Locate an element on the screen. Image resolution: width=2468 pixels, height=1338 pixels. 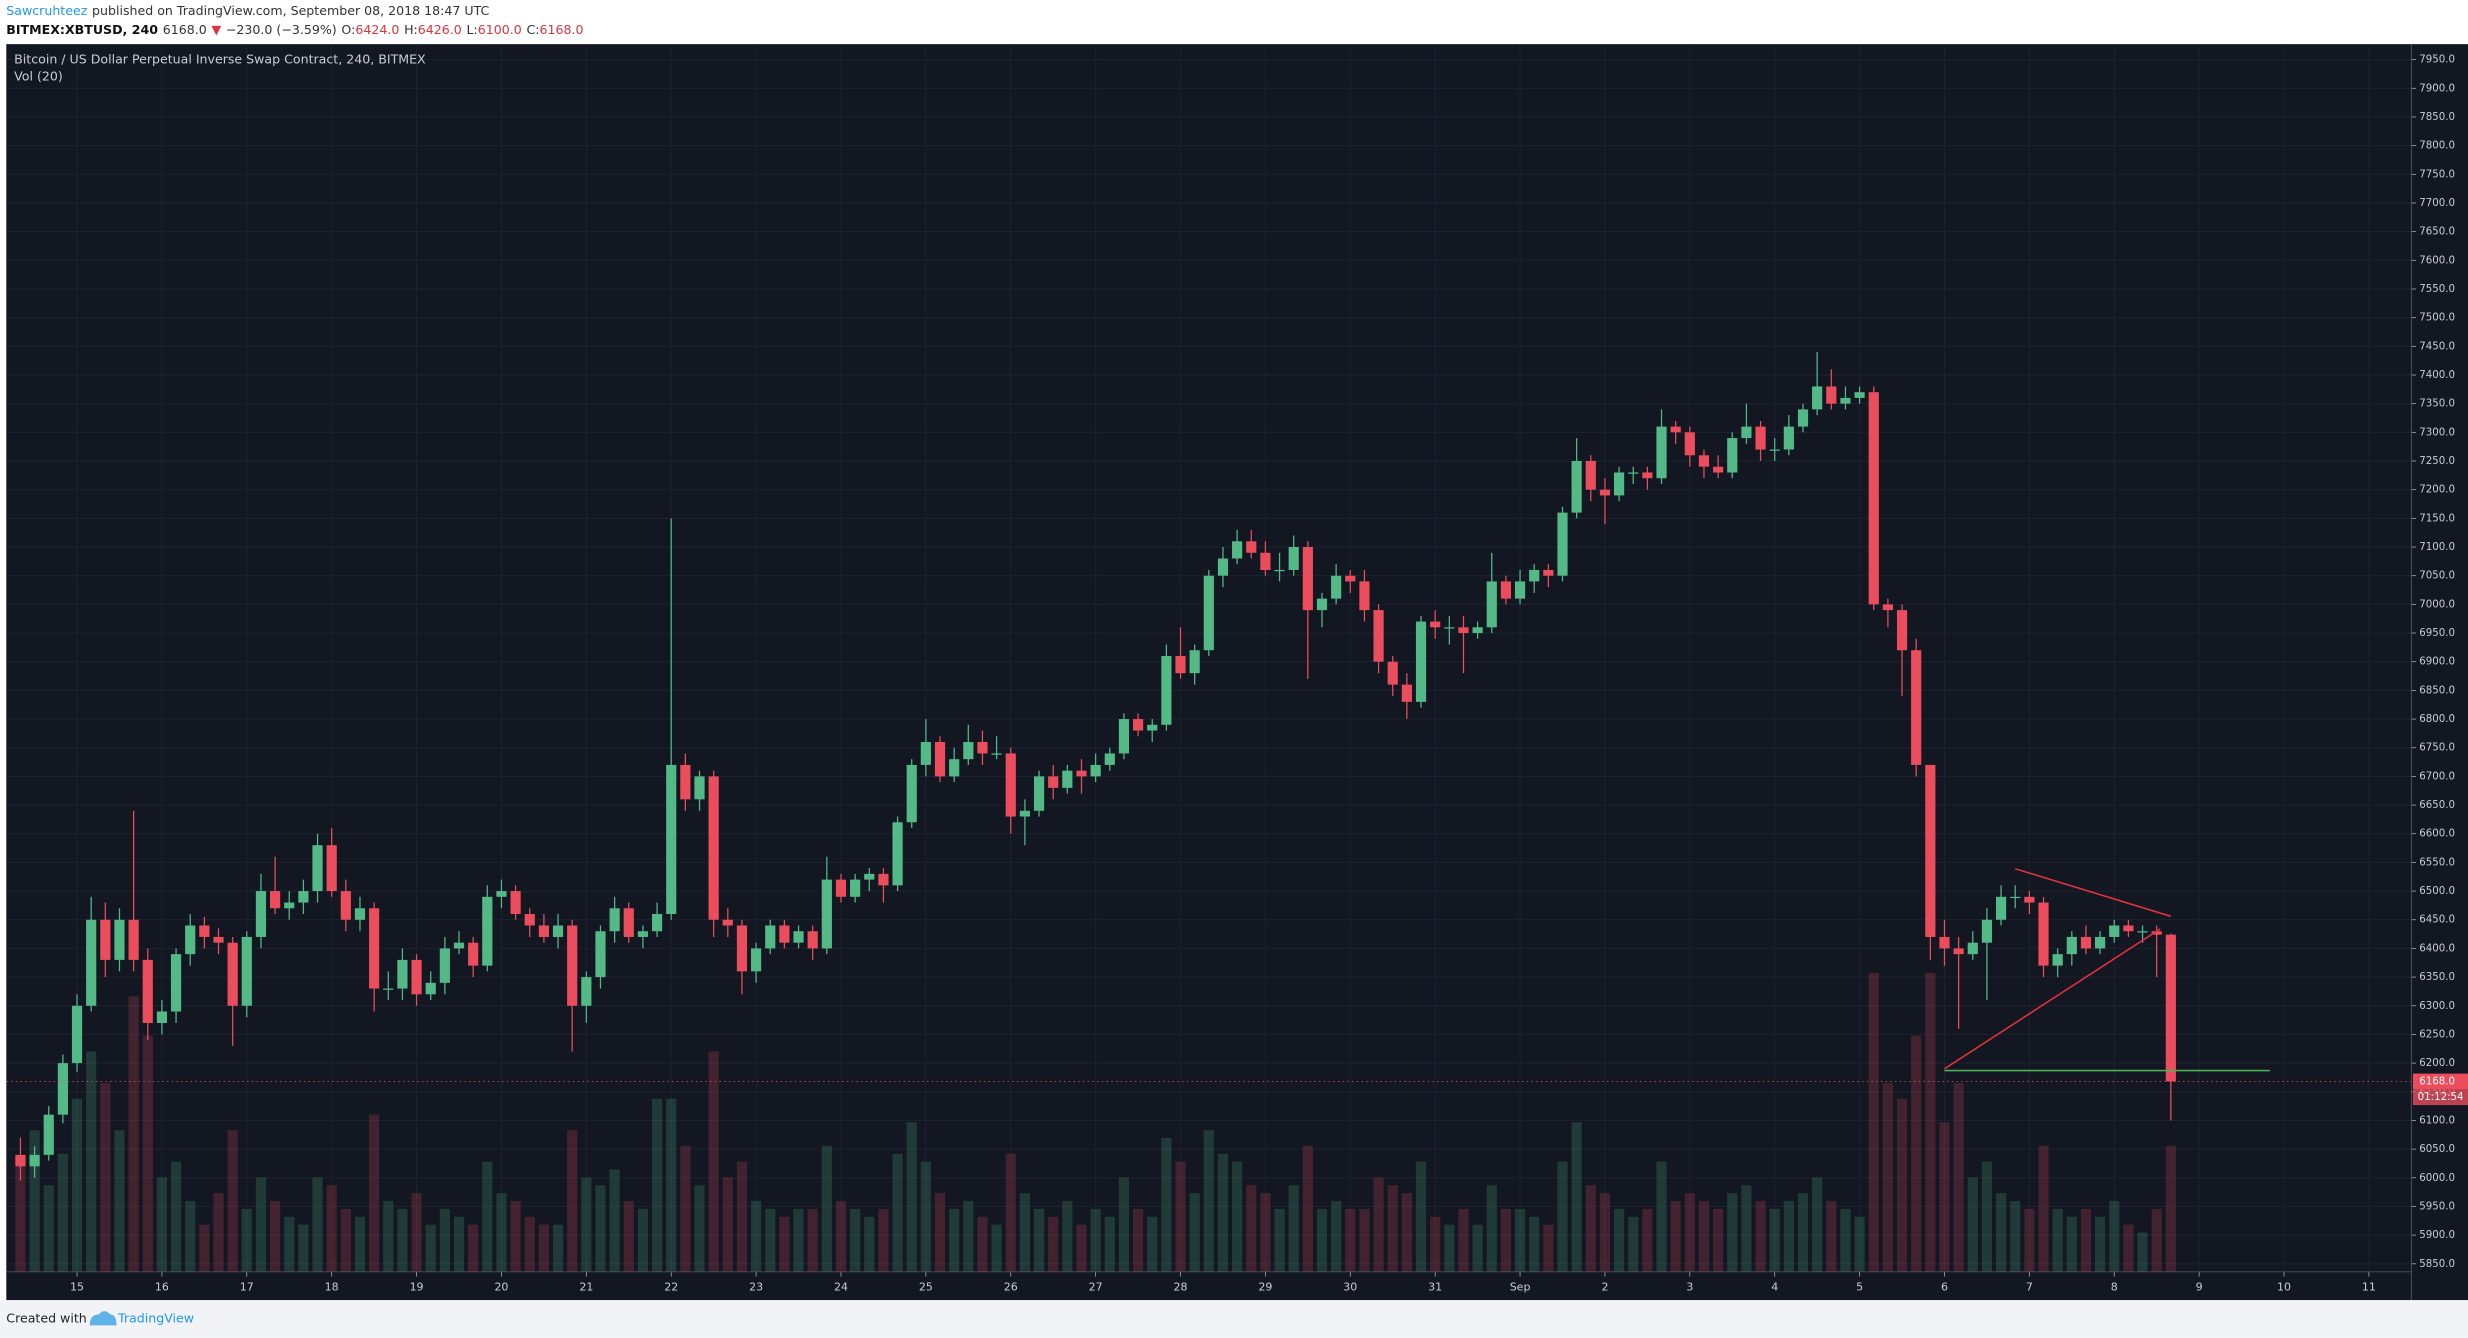
x-tick-label: 29 is located at coordinates (1265, 1287).